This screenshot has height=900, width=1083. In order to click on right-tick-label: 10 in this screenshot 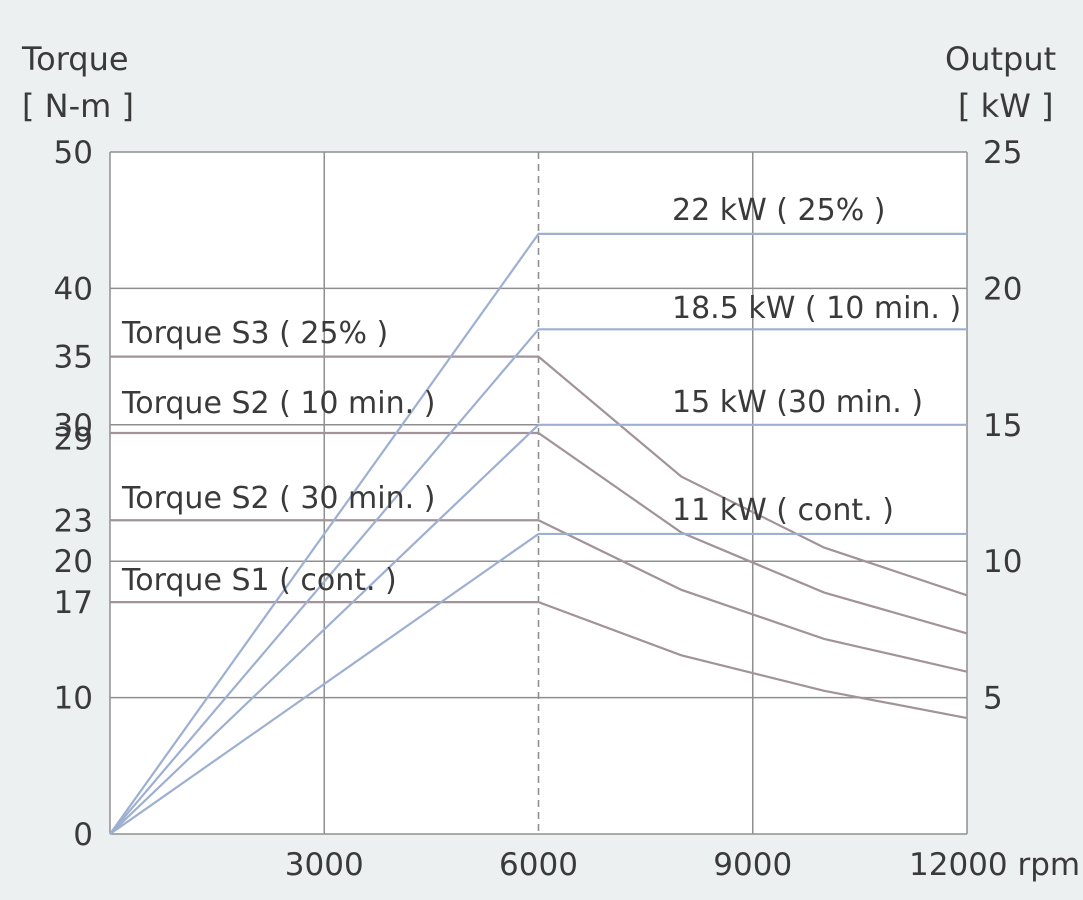, I will do `click(1002, 562)`.